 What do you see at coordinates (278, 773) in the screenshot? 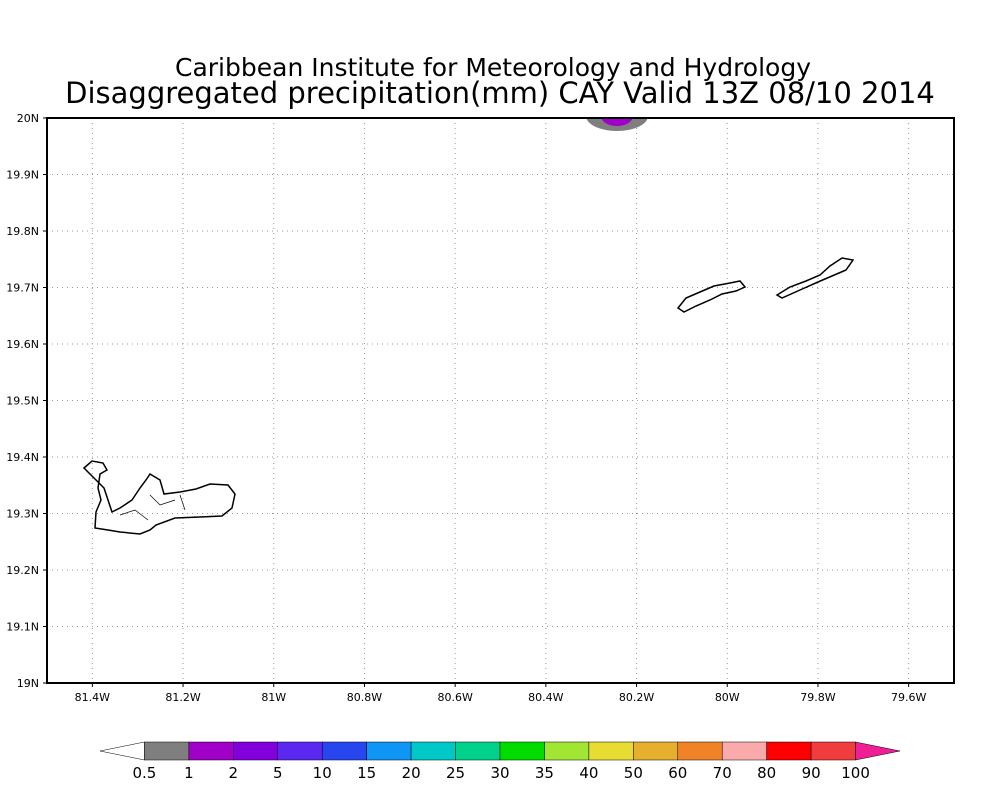
I see `colorbar-label: 5` at bounding box center [278, 773].